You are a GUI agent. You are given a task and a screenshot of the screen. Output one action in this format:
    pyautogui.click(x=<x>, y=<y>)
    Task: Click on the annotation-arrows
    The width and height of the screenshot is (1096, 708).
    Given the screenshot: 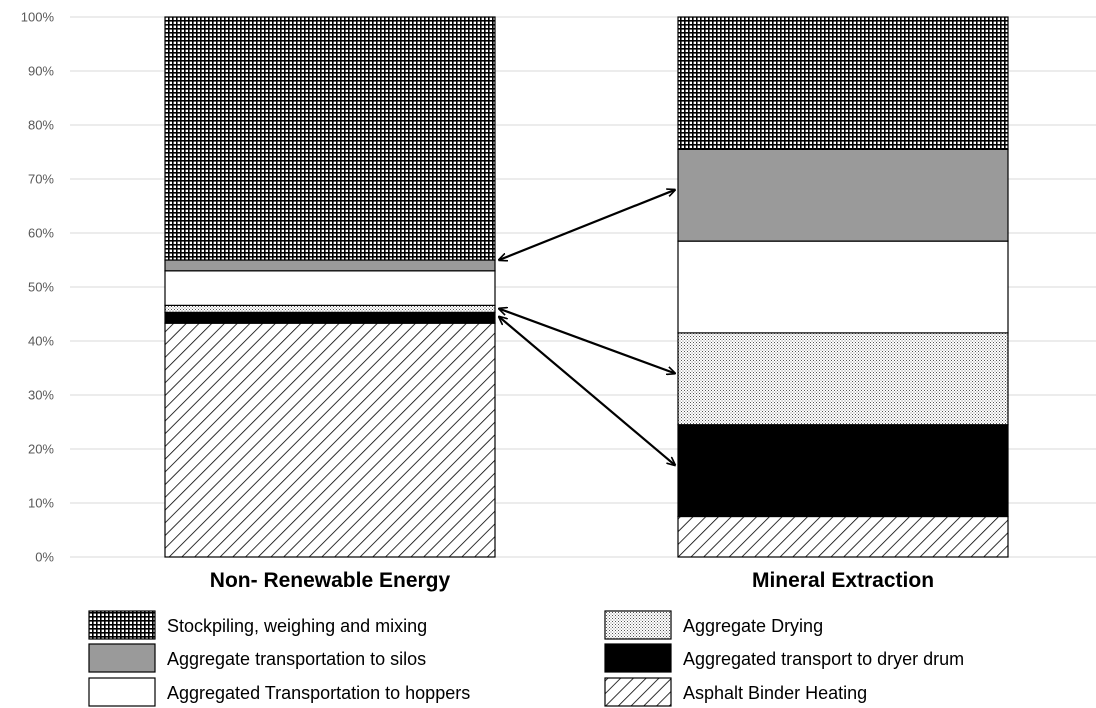 What is the action you would take?
    pyautogui.click(x=587, y=327)
    